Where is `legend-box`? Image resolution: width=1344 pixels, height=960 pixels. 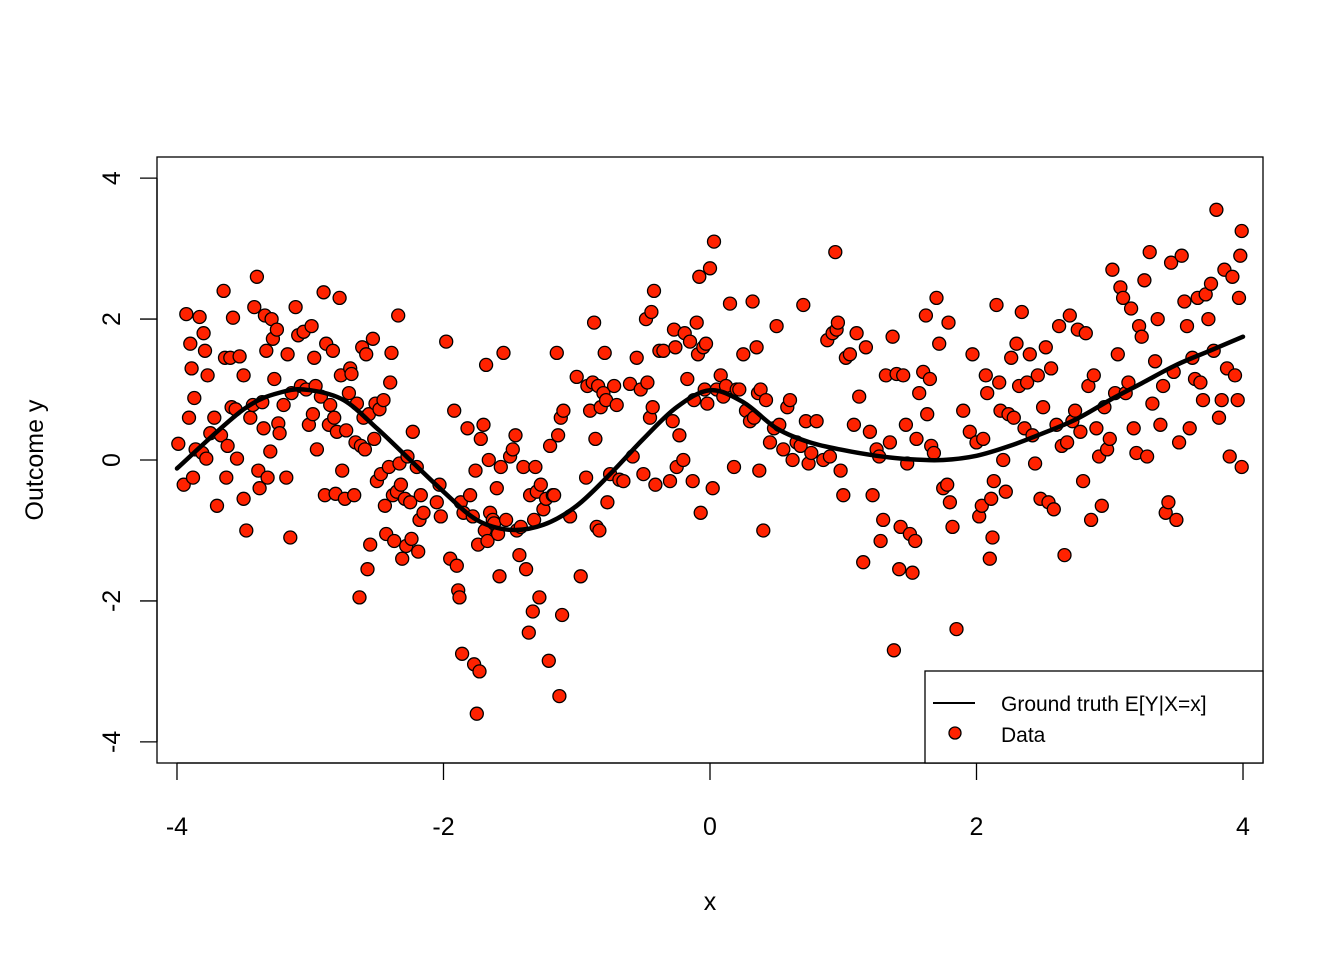 legend-box is located at coordinates (1094, 717).